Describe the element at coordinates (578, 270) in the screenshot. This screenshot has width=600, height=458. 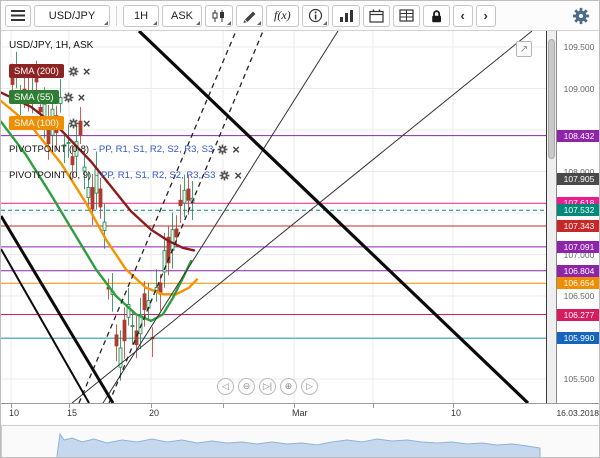
I see `price-level-badge: 106.804` at that location.